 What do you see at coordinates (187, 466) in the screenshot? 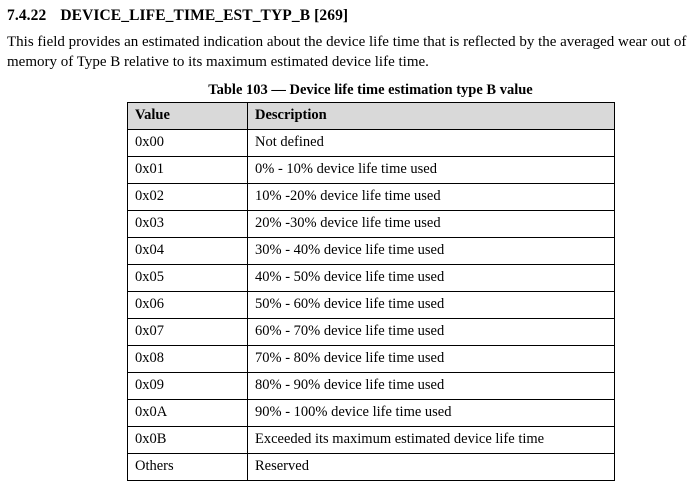
I see `value-cell: Others` at bounding box center [187, 466].